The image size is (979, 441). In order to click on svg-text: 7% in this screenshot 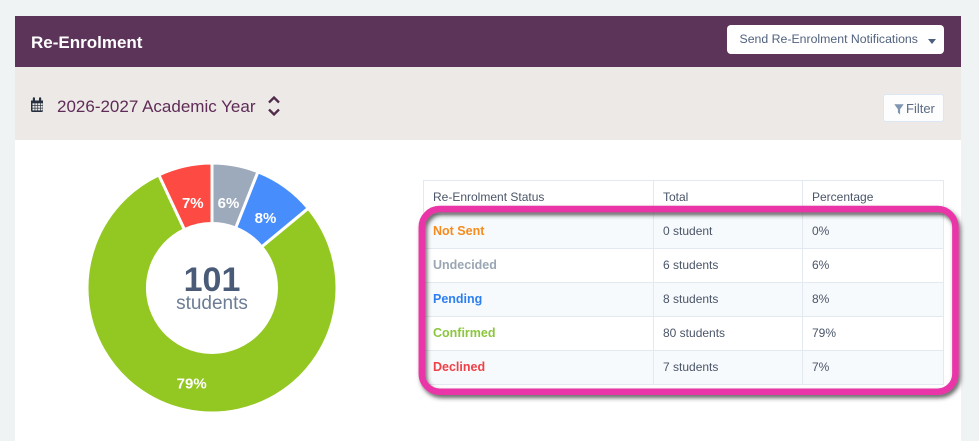, I will do `click(193, 203)`.